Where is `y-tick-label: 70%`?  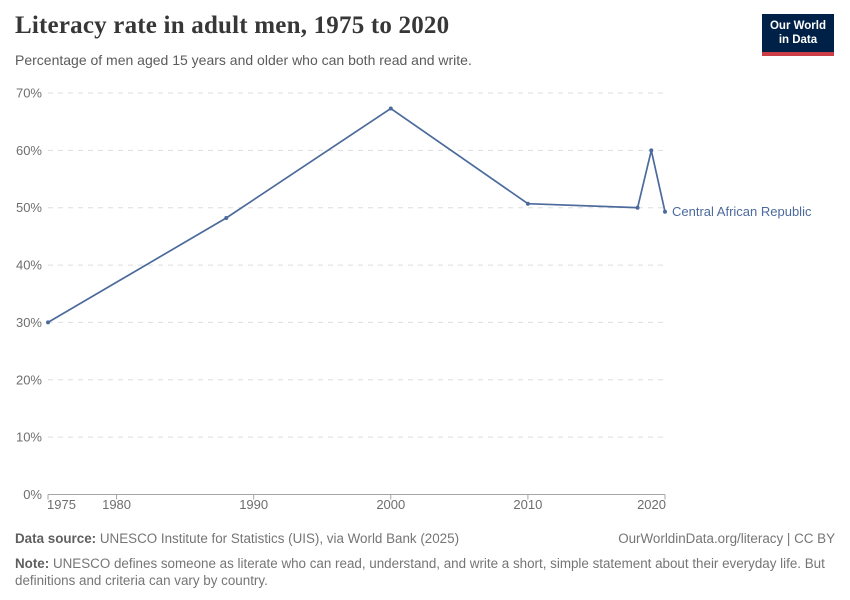 y-tick-label: 70% is located at coordinates (29, 93).